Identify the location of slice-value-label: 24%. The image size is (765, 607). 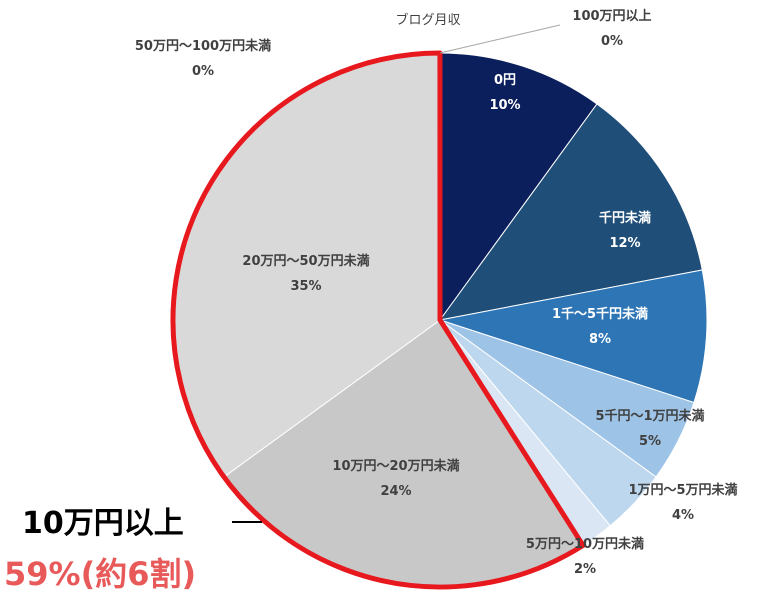
(395, 491).